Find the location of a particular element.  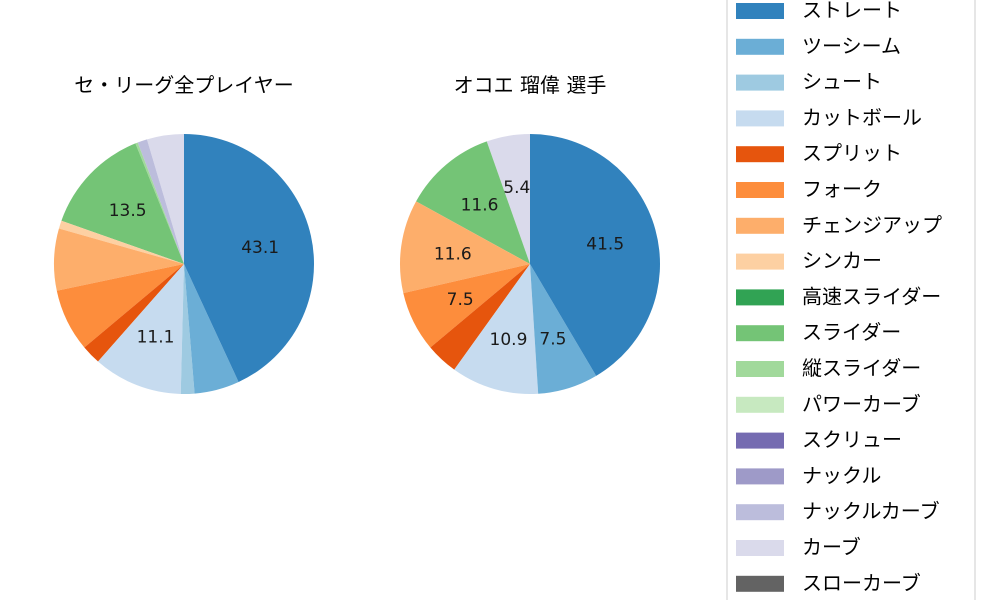

legend-label-0: ストレート is located at coordinates (852, 11).